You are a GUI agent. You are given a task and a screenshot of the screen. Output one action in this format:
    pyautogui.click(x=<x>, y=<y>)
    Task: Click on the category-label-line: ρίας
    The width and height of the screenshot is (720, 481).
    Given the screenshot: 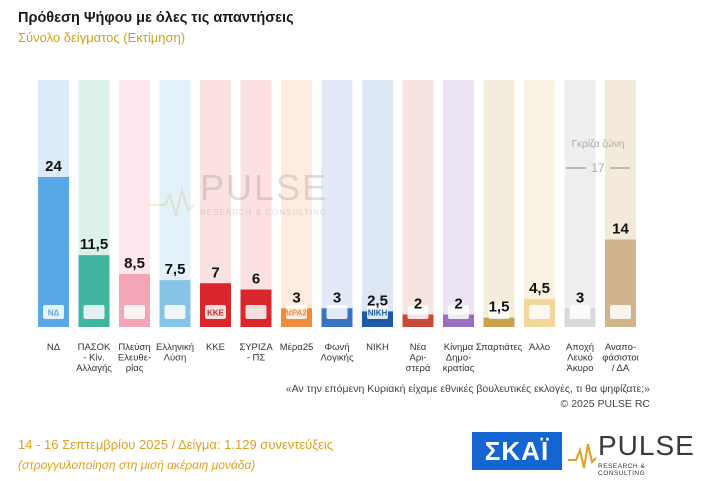 What is the action you would take?
    pyautogui.click(x=135, y=368)
    